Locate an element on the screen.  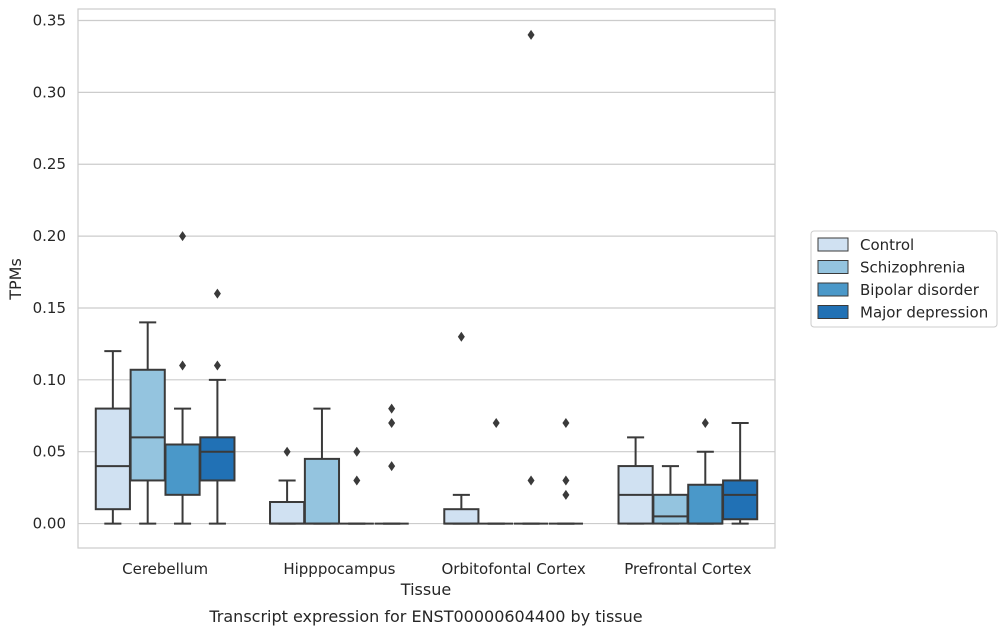
y-axis-ticks: 0.00 0.05 0.10 0.15 0.20 0.25 0.30 0.35 is located at coordinates (49, 271).